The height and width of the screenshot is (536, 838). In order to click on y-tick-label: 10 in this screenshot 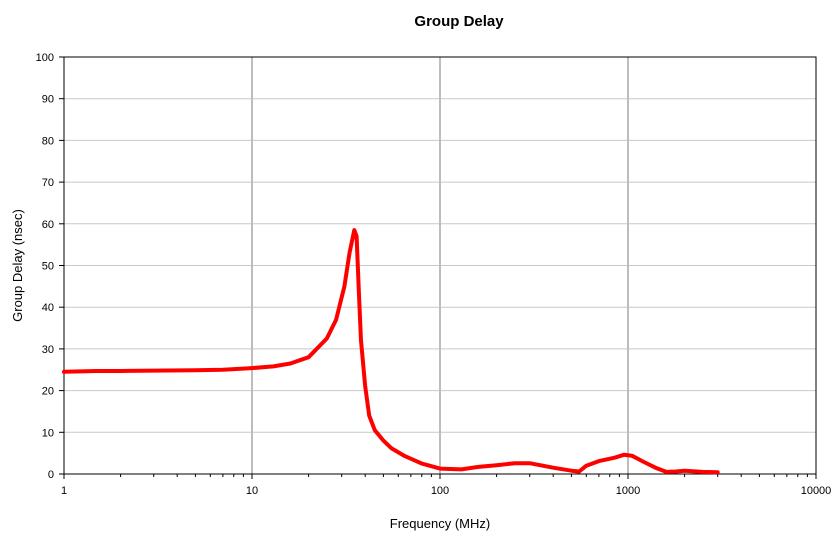, I will do `click(48, 433)`.